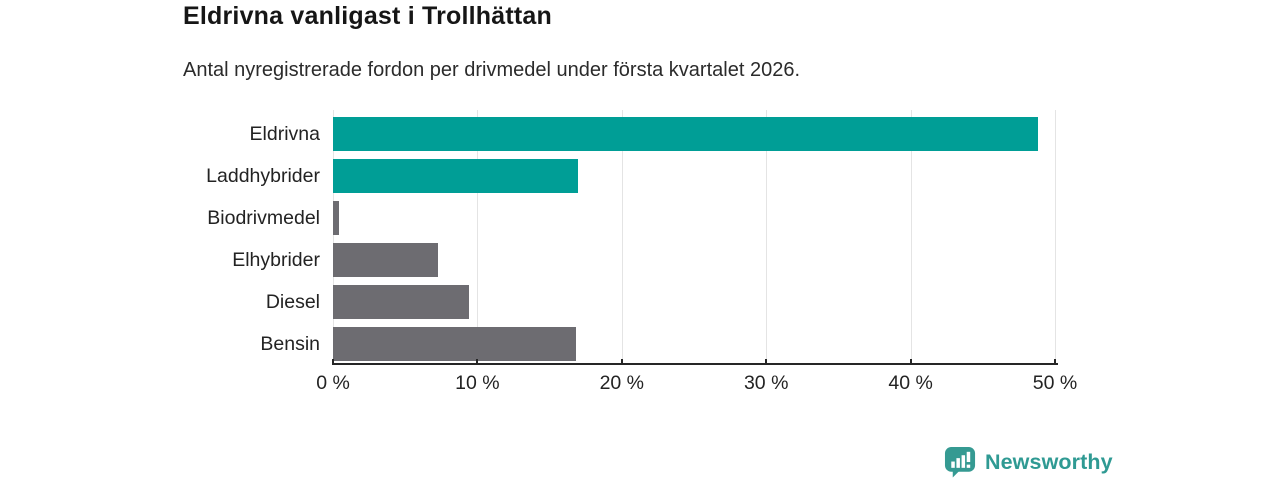  Describe the element at coordinates (766, 383) in the screenshot. I see `axis-tick-label: 30 %` at that location.